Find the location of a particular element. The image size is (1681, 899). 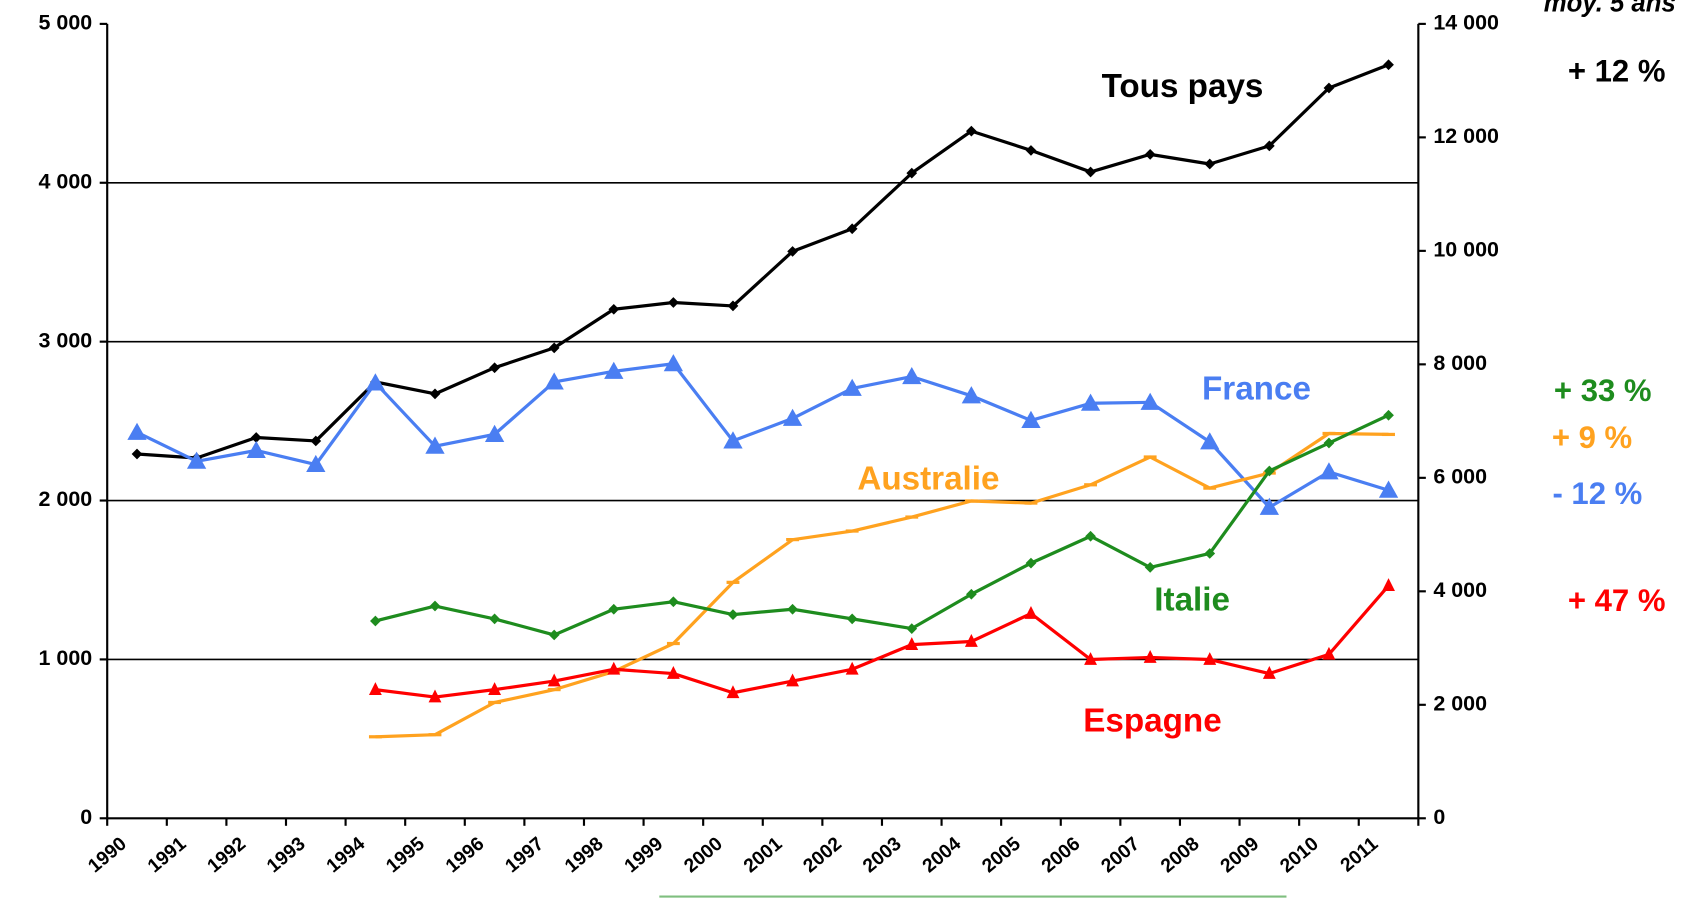

x-tick-label: 1993 is located at coordinates (286, 855).